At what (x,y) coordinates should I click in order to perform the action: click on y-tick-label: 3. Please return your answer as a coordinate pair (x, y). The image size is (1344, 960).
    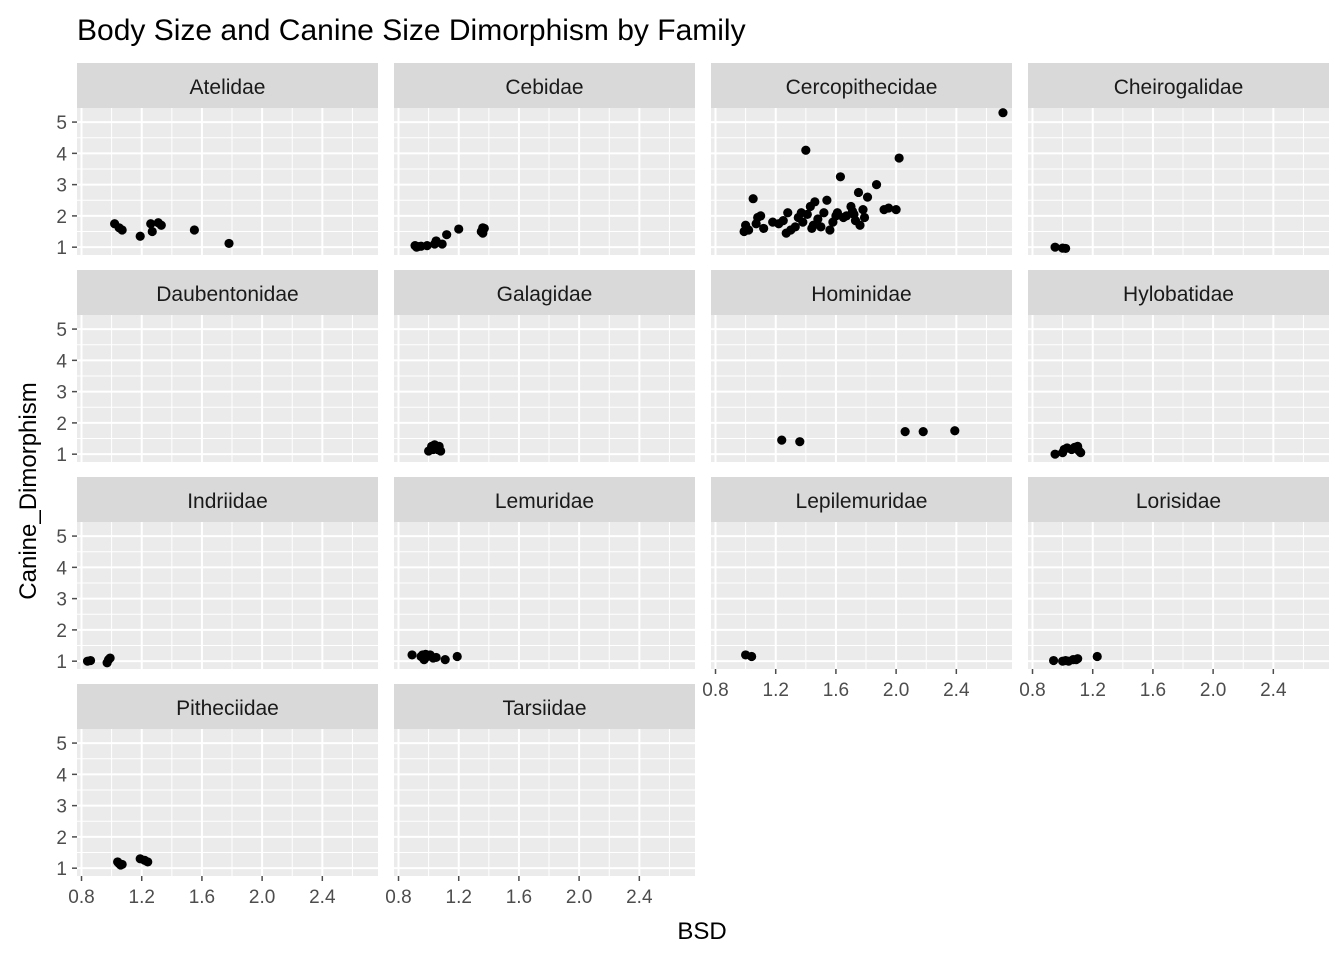
    Looking at the image, I should click on (61, 807).